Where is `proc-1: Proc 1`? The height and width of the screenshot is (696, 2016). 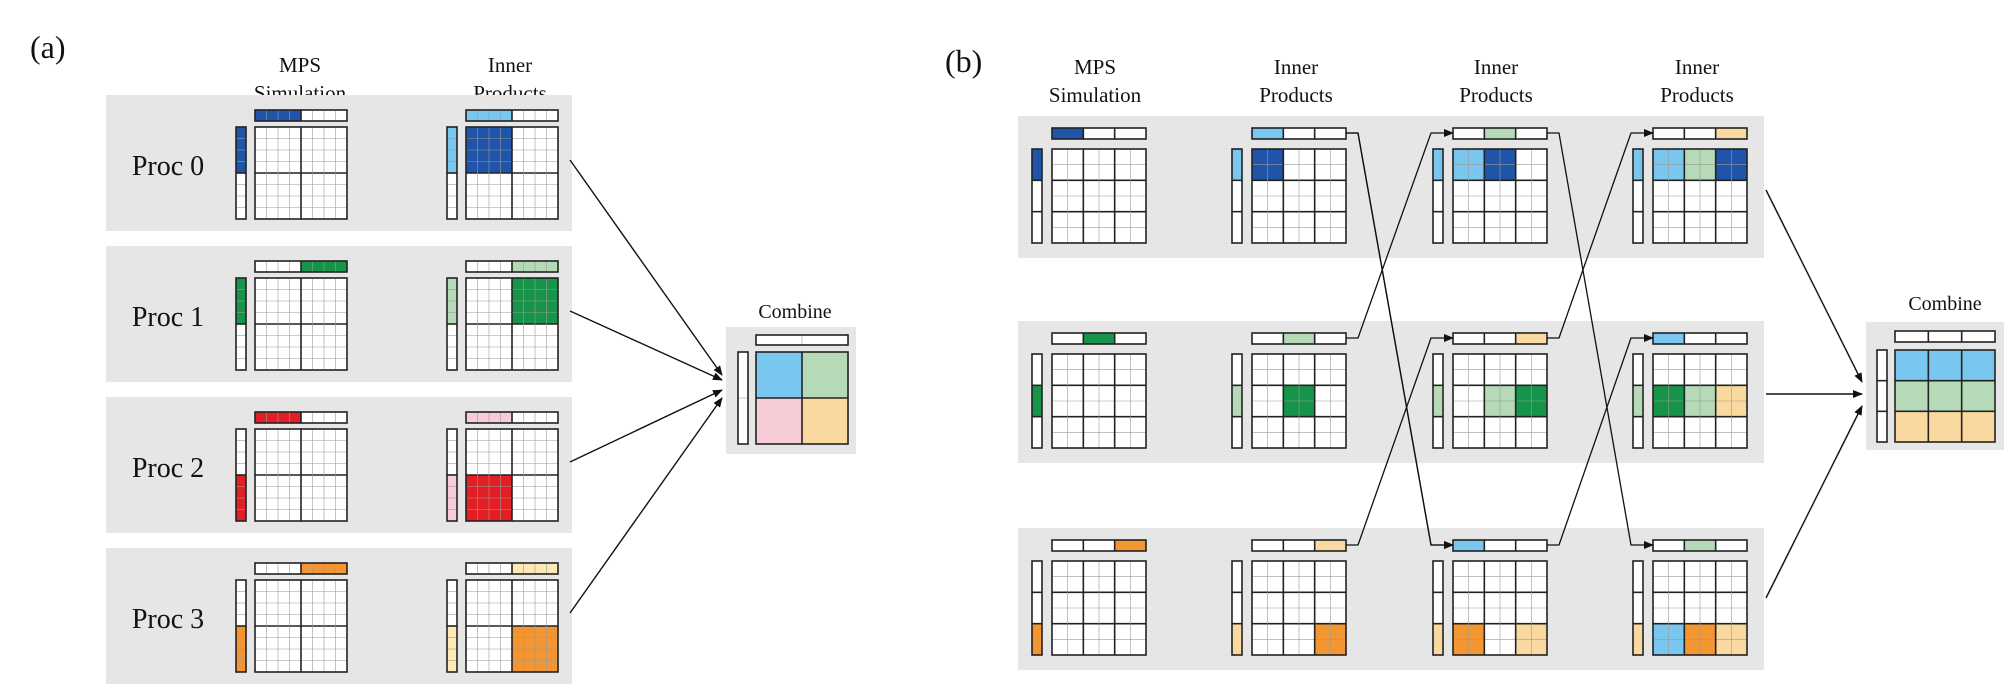 proc-1: Proc 1 is located at coordinates (339, 314).